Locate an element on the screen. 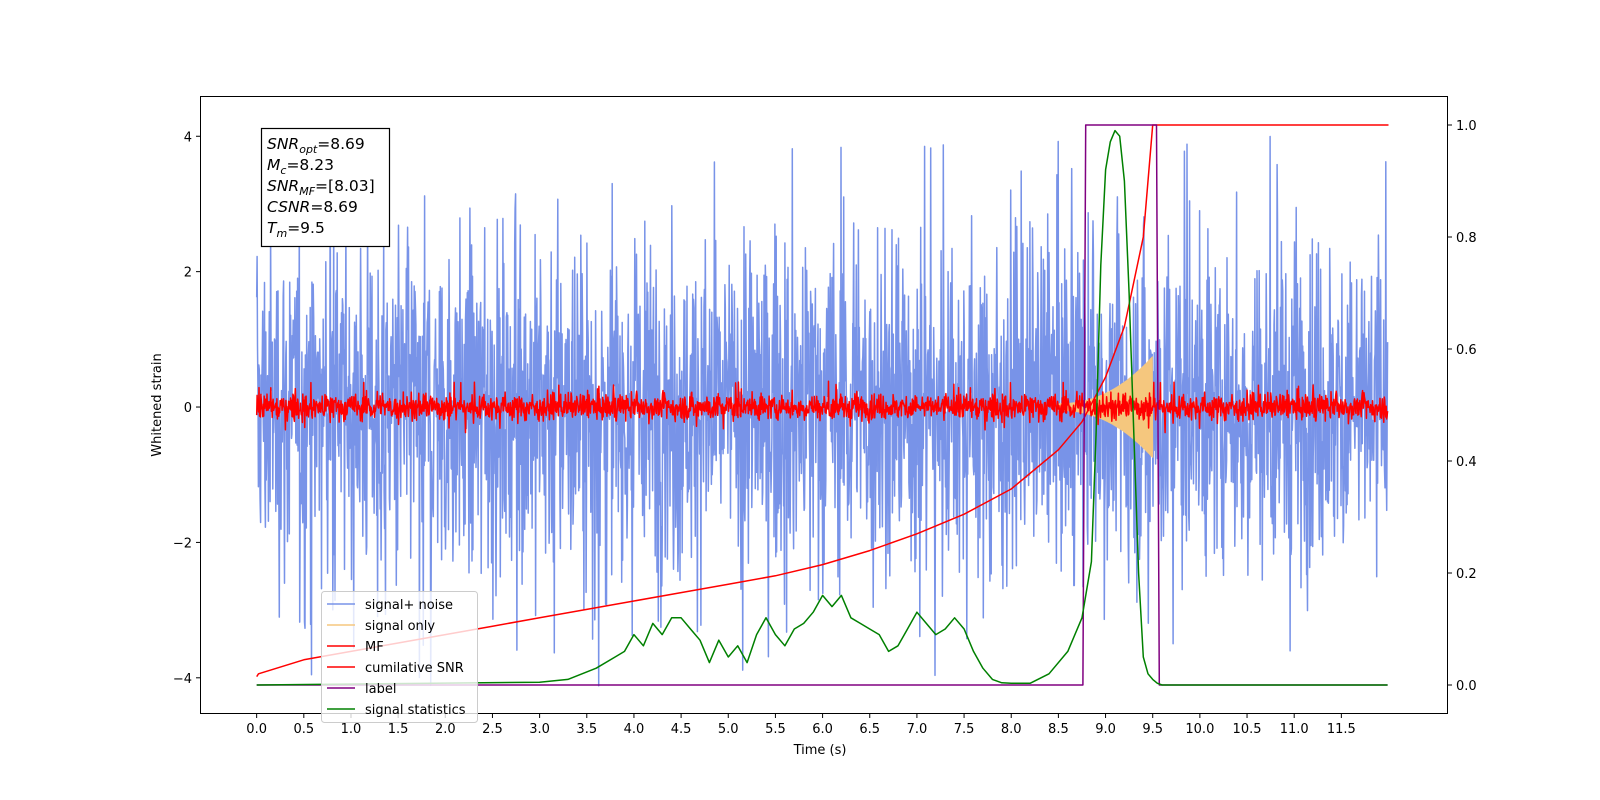  x-tick-label: 2.5 is located at coordinates (492, 729).